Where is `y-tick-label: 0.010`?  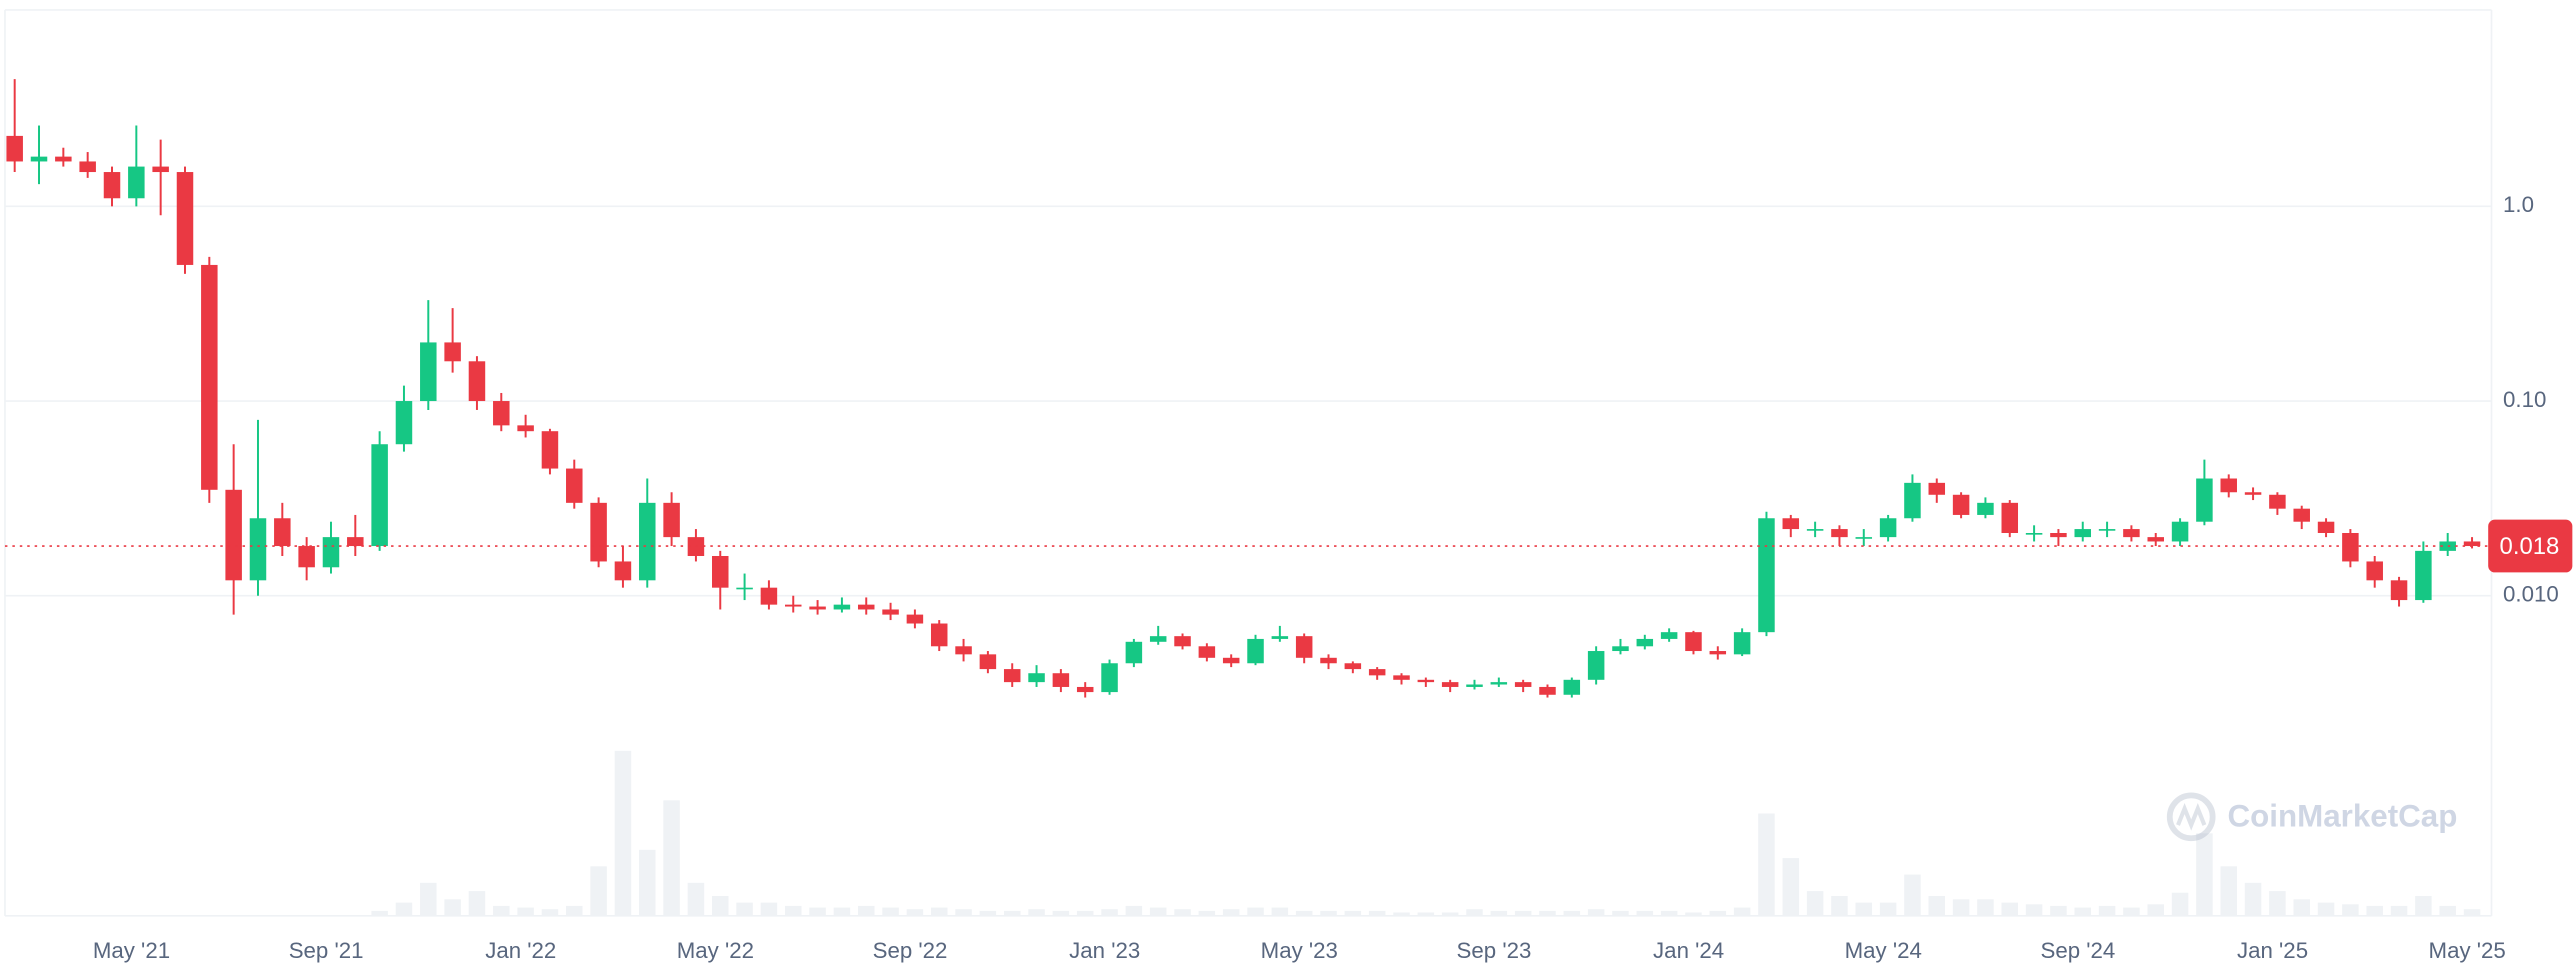 y-tick-label: 0.010 is located at coordinates (2531, 594).